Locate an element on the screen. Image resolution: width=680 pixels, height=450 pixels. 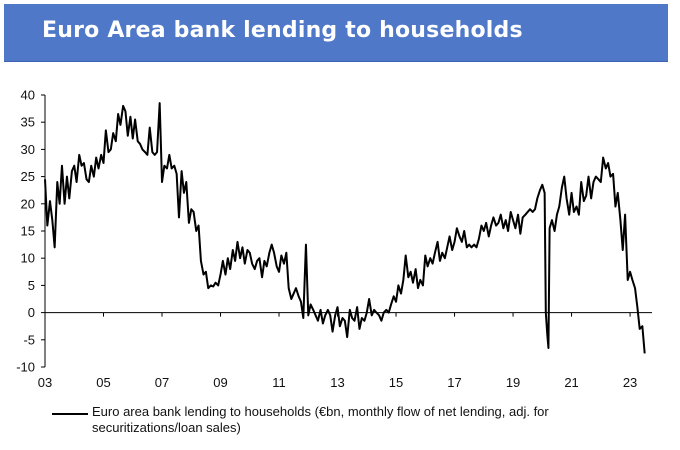
x-tick-label: 15 is located at coordinates (396, 382).